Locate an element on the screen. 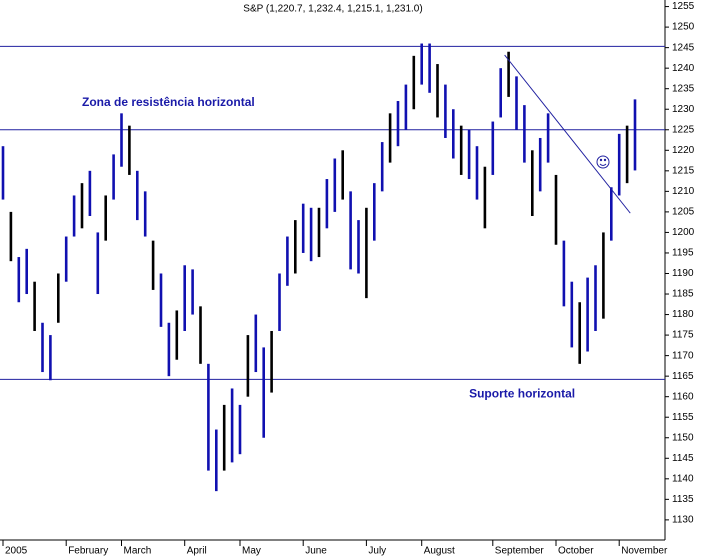  x-tick-label: September is located at coordinates (520, 551).